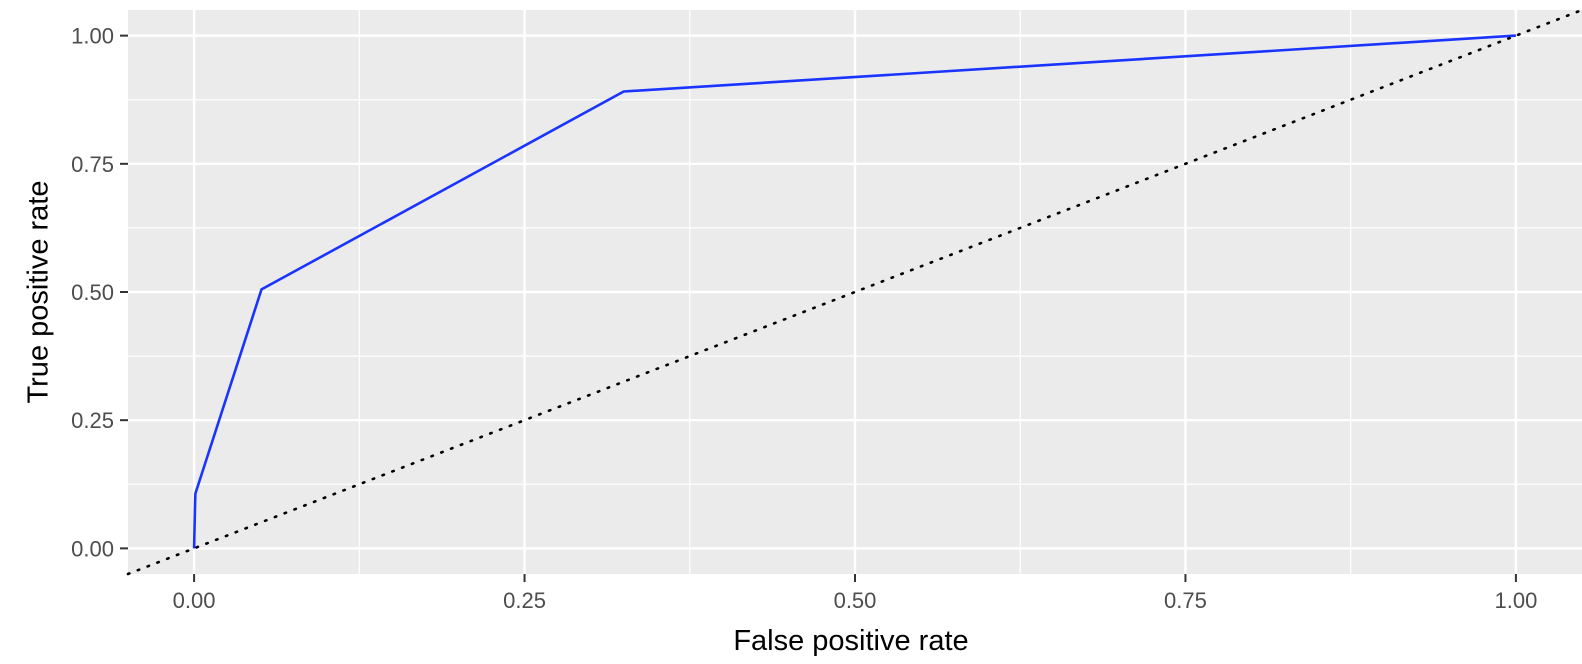 This screenshot has height=664, width=1582. What do you see at coordinates (1185, 600) in the screenshot?
I see `x-tick-label: 0.75` at bounding box center [1185, 600].